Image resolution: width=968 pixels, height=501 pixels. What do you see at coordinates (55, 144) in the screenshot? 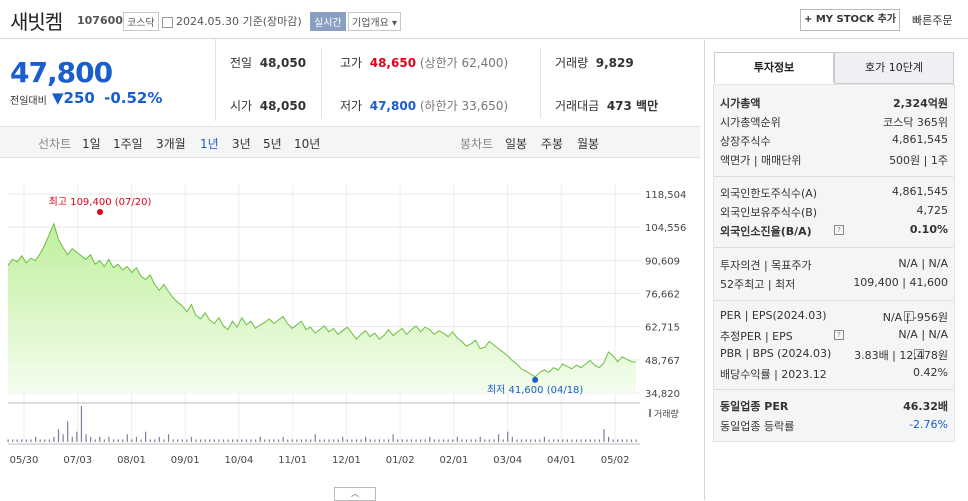
I see `line-chart-heading: 선차트` at bounding box center [55, 144].